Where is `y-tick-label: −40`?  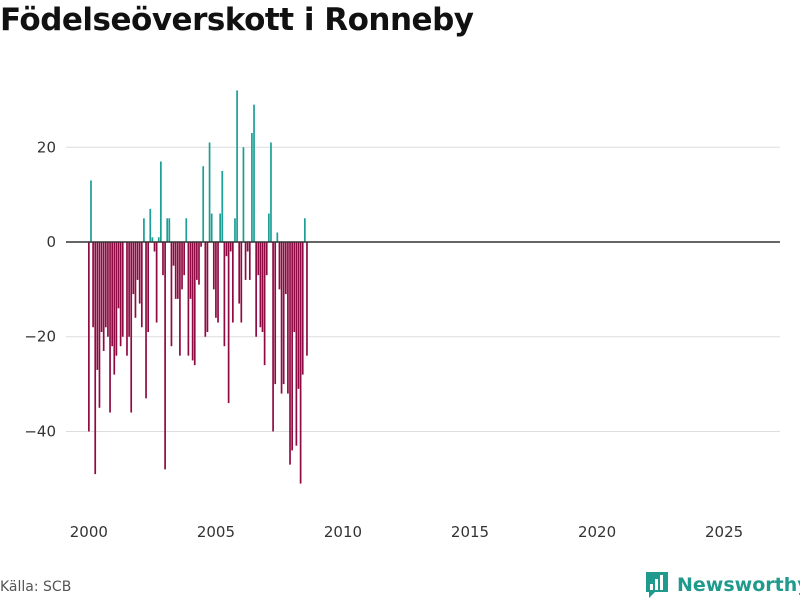 y-tick-label: −40 is located at coordinates (40, 431).